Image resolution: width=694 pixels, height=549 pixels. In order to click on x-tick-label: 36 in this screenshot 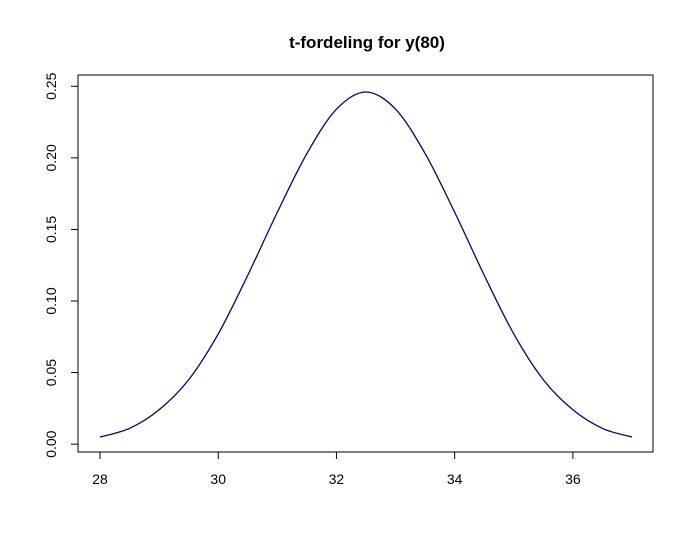, I will do `click(573, 479)`.